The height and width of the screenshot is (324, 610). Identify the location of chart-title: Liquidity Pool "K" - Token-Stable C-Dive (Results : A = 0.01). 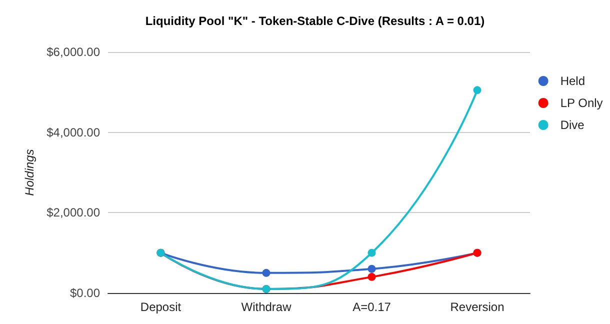
(315, 21).